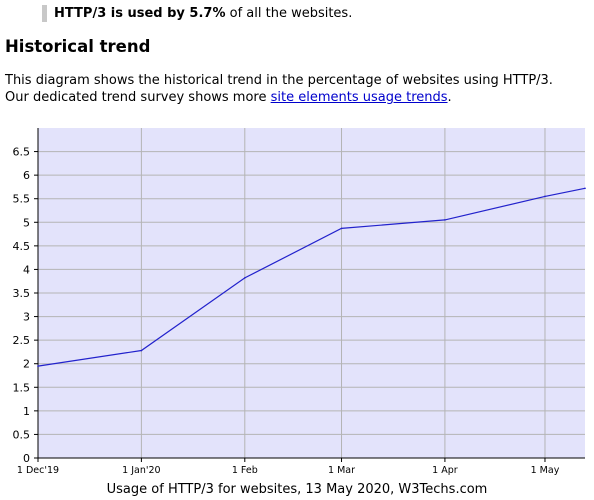  What do you see at coordinates (26, 269) in the screenshot?
I see `y-tick-label: 4` at bounding box center [26, 269].